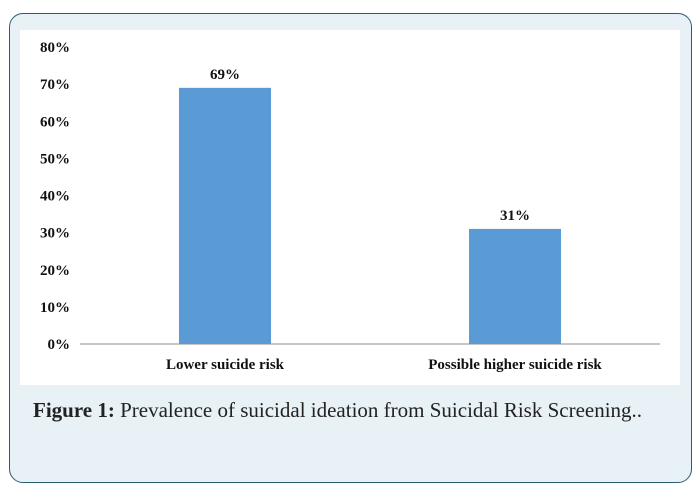 The height and width of the screenshot is (483, 699). I want to click on figure-label: Figure 1:, so click(74, 410).